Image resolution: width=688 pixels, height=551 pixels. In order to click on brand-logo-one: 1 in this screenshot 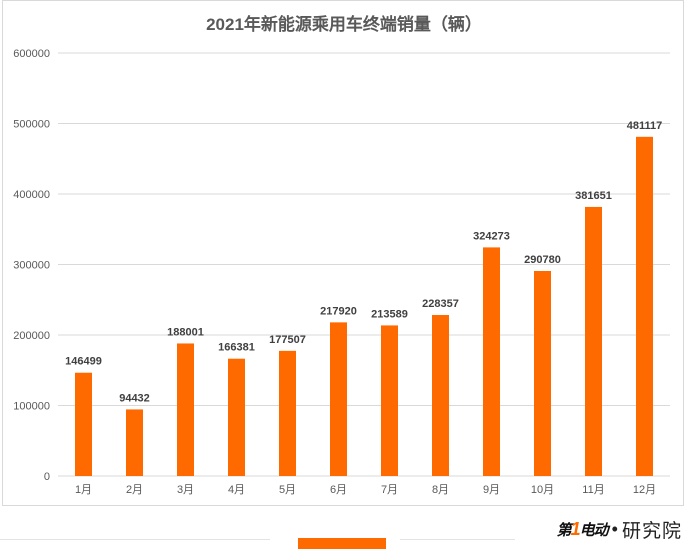, I will do `click(575, 529)`.